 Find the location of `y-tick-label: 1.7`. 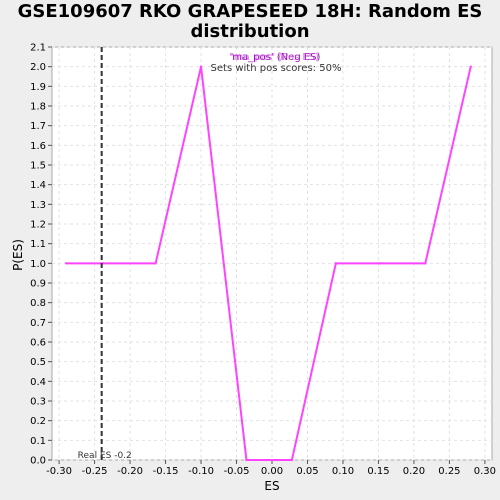

y-tick-label: 1.7 is located at coordinates (38, 126).